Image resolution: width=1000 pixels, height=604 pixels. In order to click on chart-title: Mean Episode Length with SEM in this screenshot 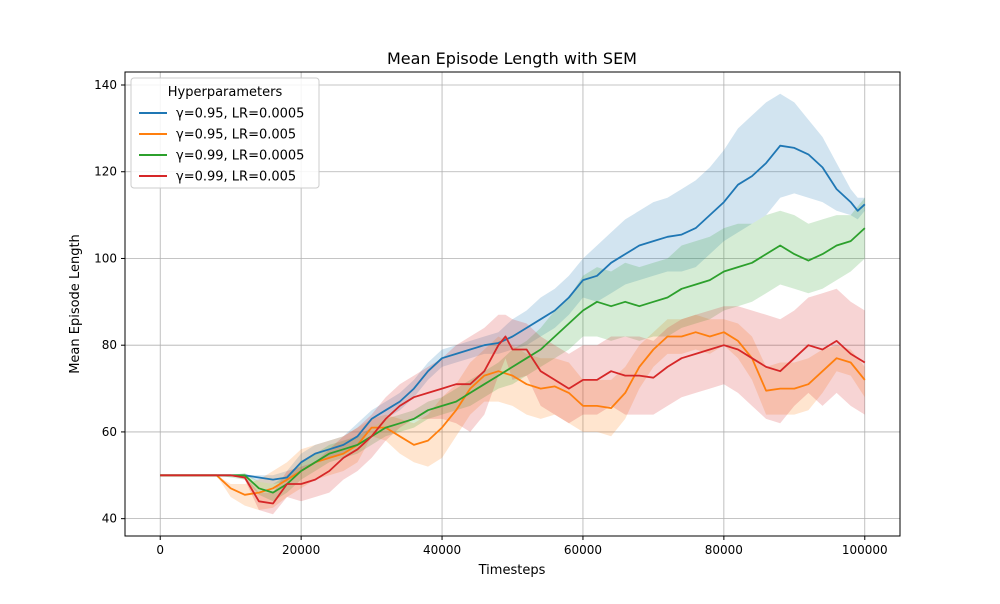, I will do `click(512, 58)`.